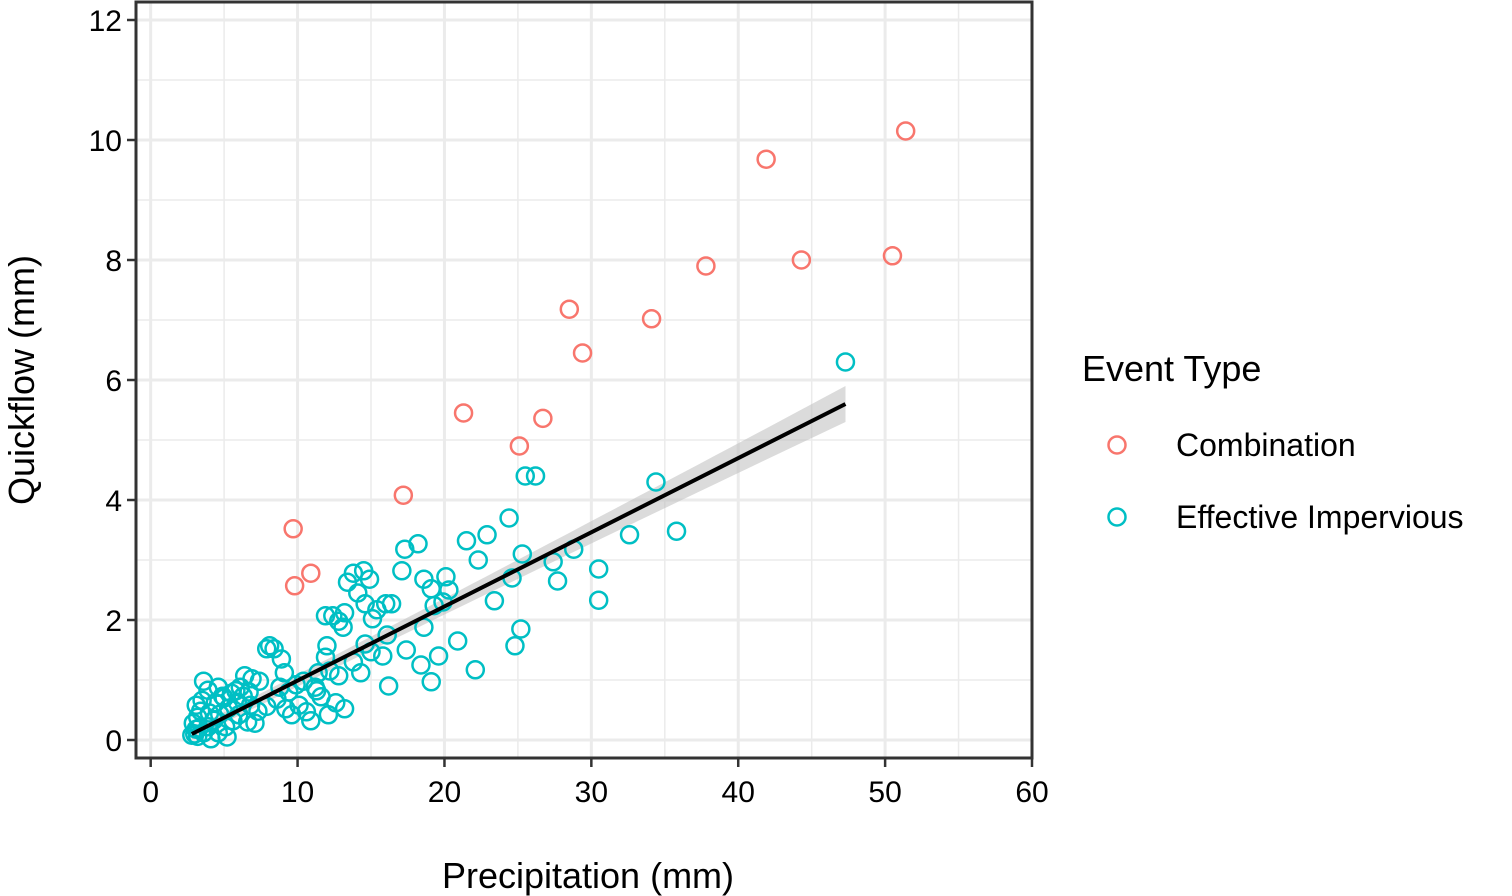 The height and width of the screenshot is (896, 1512). Describe the element at coordinates (1320, 517) in the screenshot. I see `legend-label-effective-impervious: Effective Impervious` at that location.